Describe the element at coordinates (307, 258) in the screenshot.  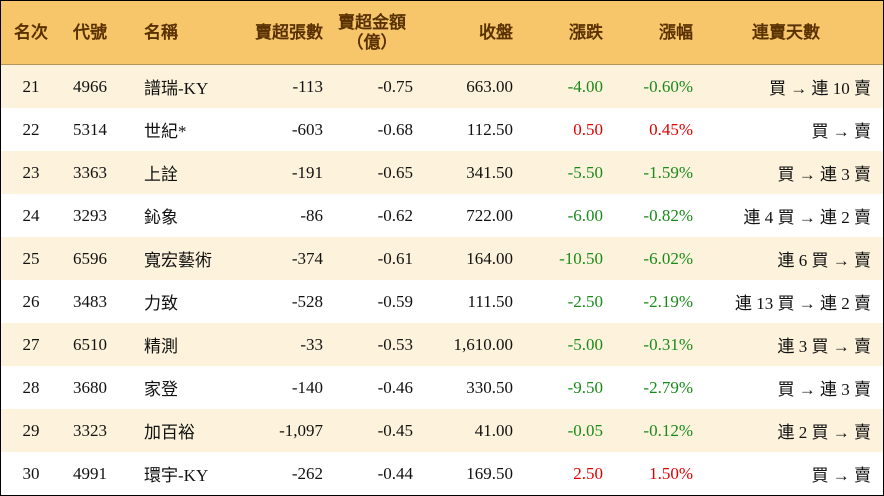
I see `table-cell: -374` at that location.